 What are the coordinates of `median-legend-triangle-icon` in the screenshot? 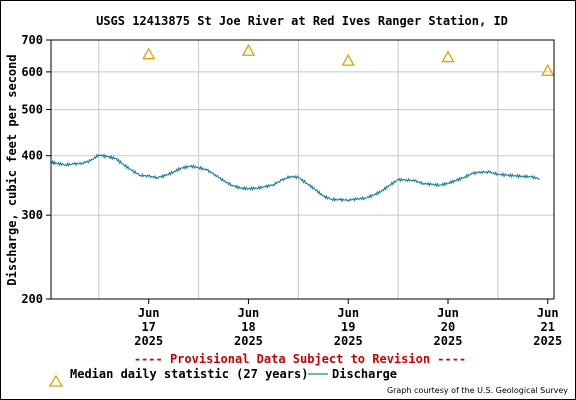 It's located at (56, 380).